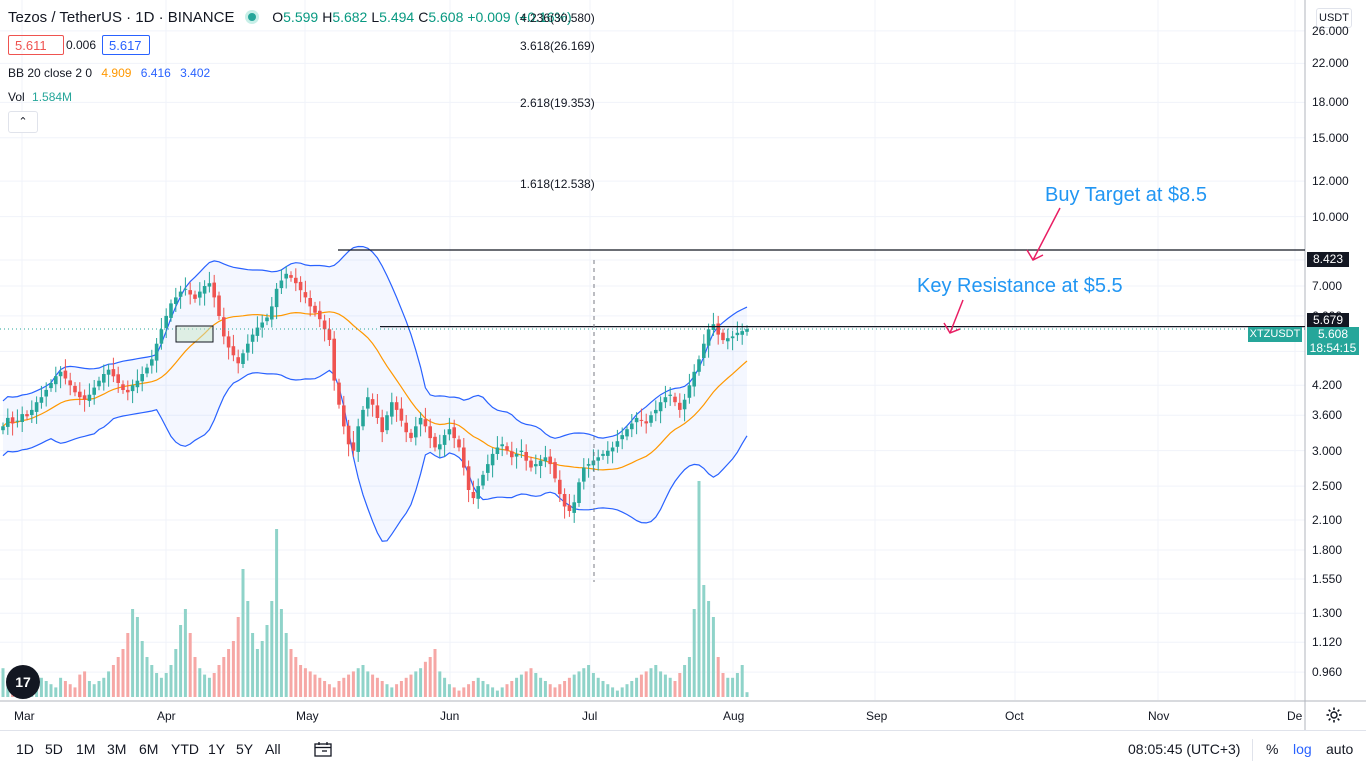 Image resolution: width=1366 pixels, height=769 pixels. I want to click on month-tick-label: May, so click(307, 716).